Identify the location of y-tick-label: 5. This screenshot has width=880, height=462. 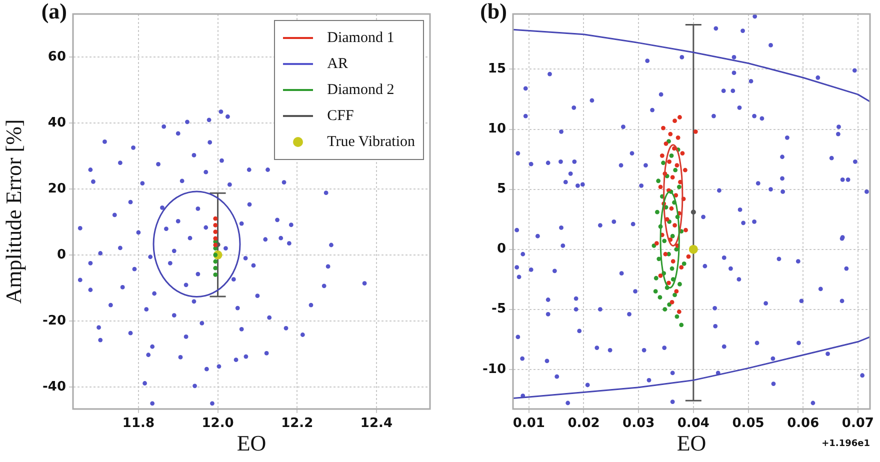
(501, 189).